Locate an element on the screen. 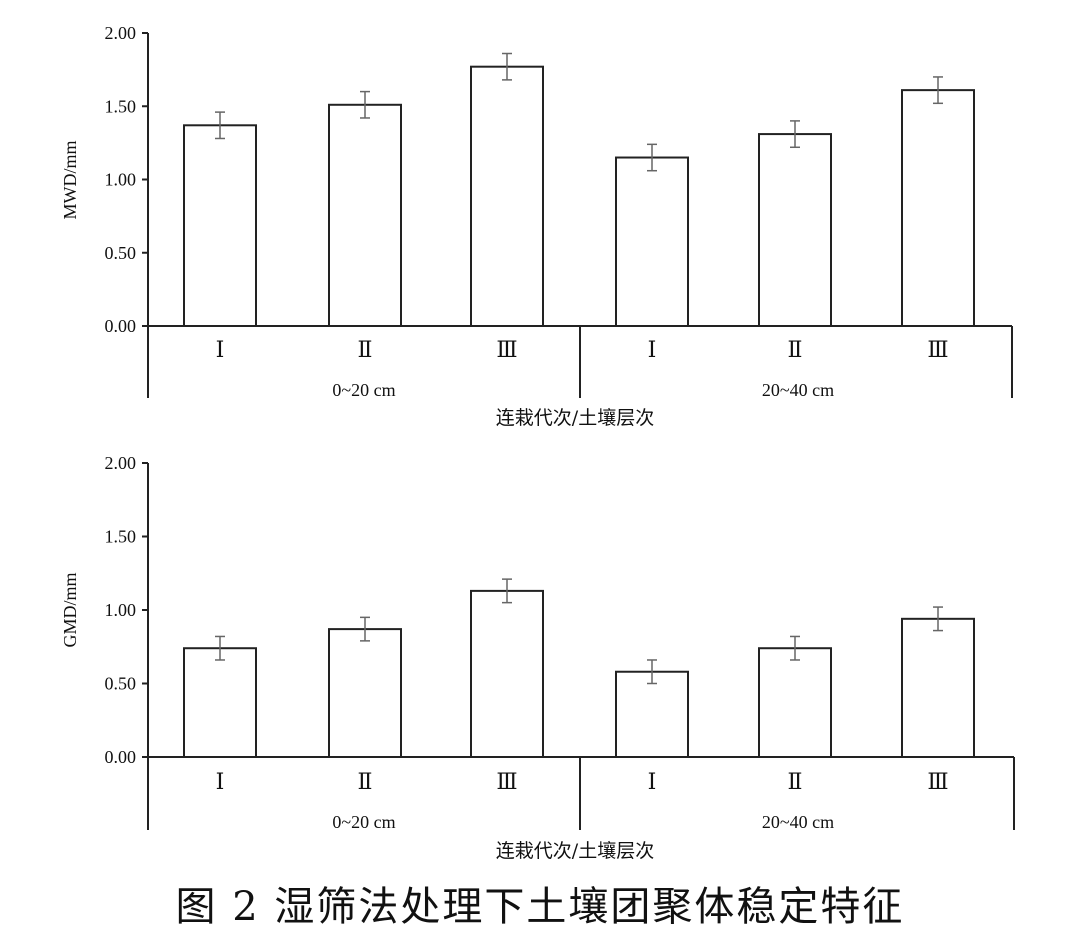 Image resolution: width=1081 pixels, height=939 pixels. y-axis-title: MWD/mm is located at coordinates (70, 180).